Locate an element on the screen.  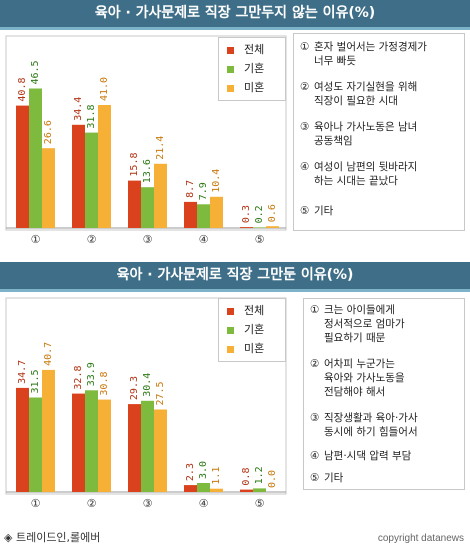
reason-text: 육아나 가사노동은 남녀 공동책임 is located at coordinates (366, 134).